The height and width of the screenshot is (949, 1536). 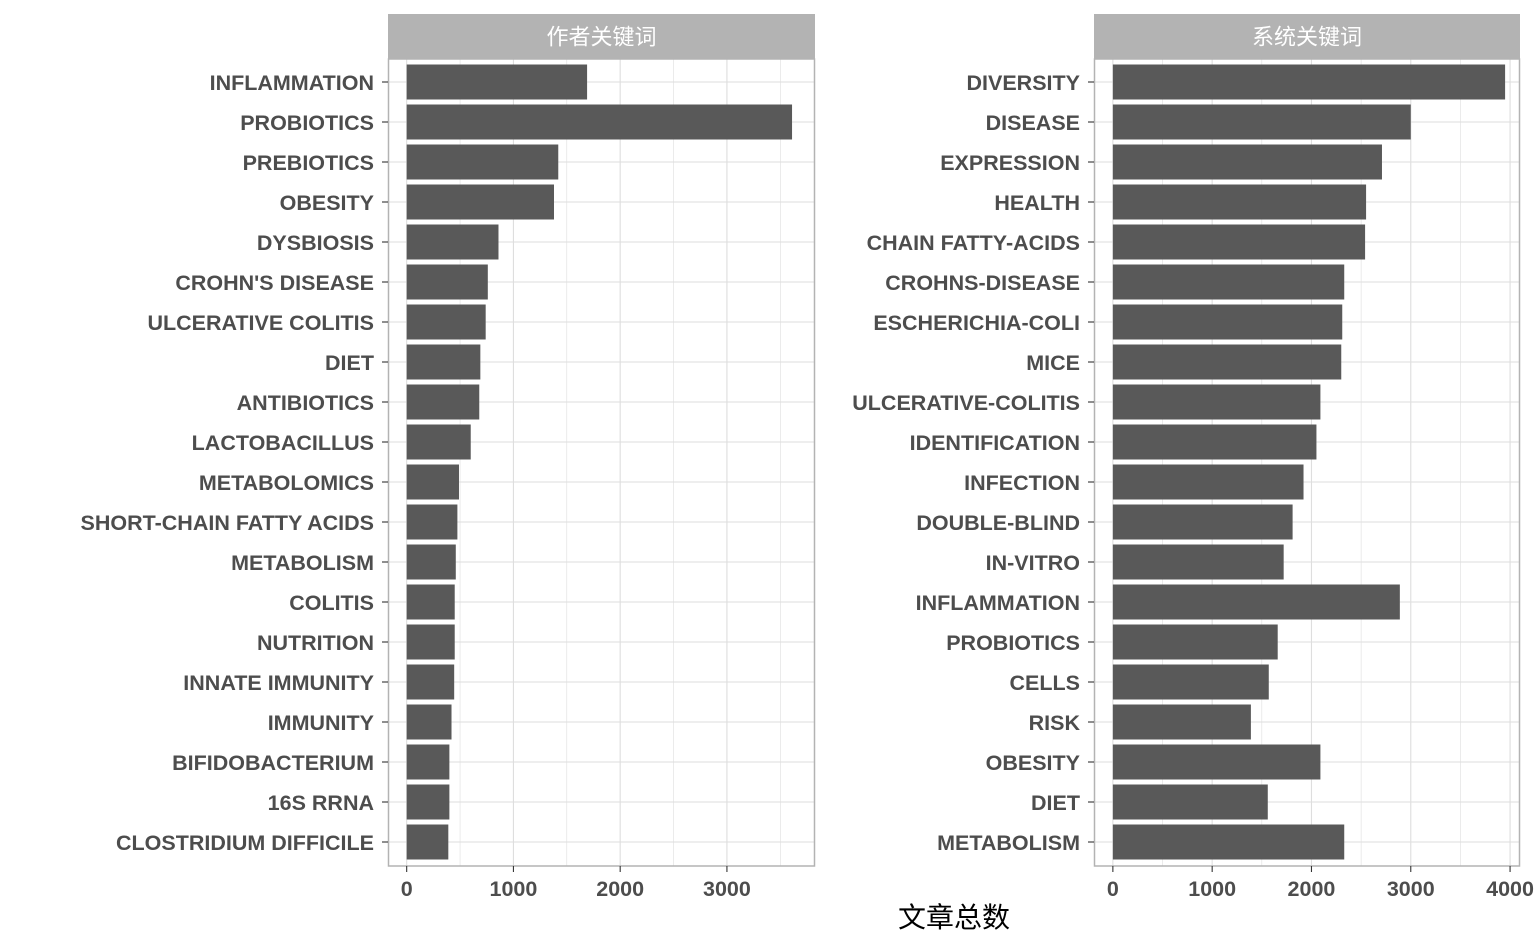 What do you see at coordinates (321, 803) in the screenshot?
I see `category-label: 16S RRNA` at bounding box center [321, 803].